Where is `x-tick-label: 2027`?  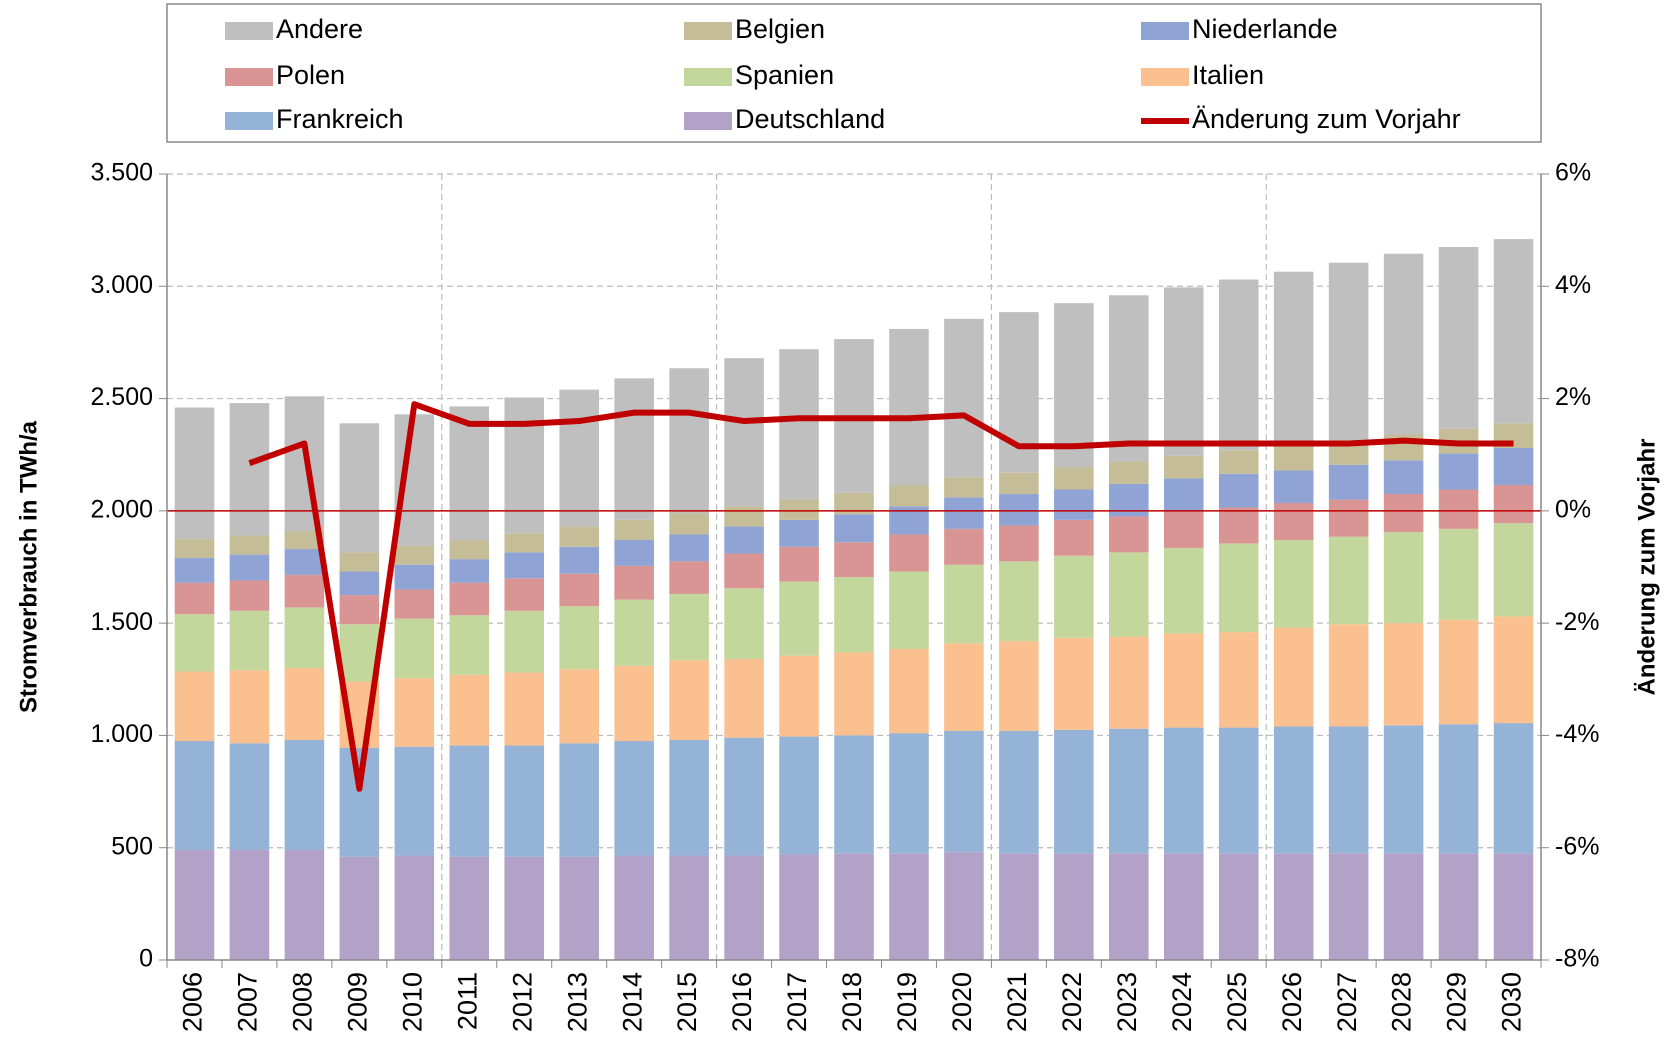
x-tick-label: 2027 is located at coordinates (1347, 1002).